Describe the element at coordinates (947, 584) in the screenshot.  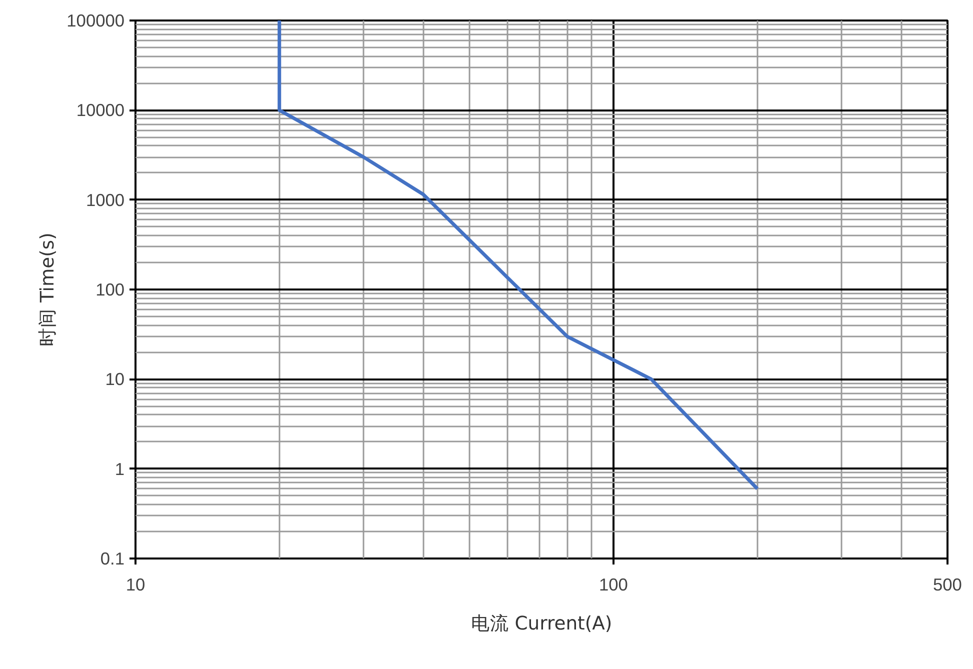
I see `x-tick-label: 500` at that location.